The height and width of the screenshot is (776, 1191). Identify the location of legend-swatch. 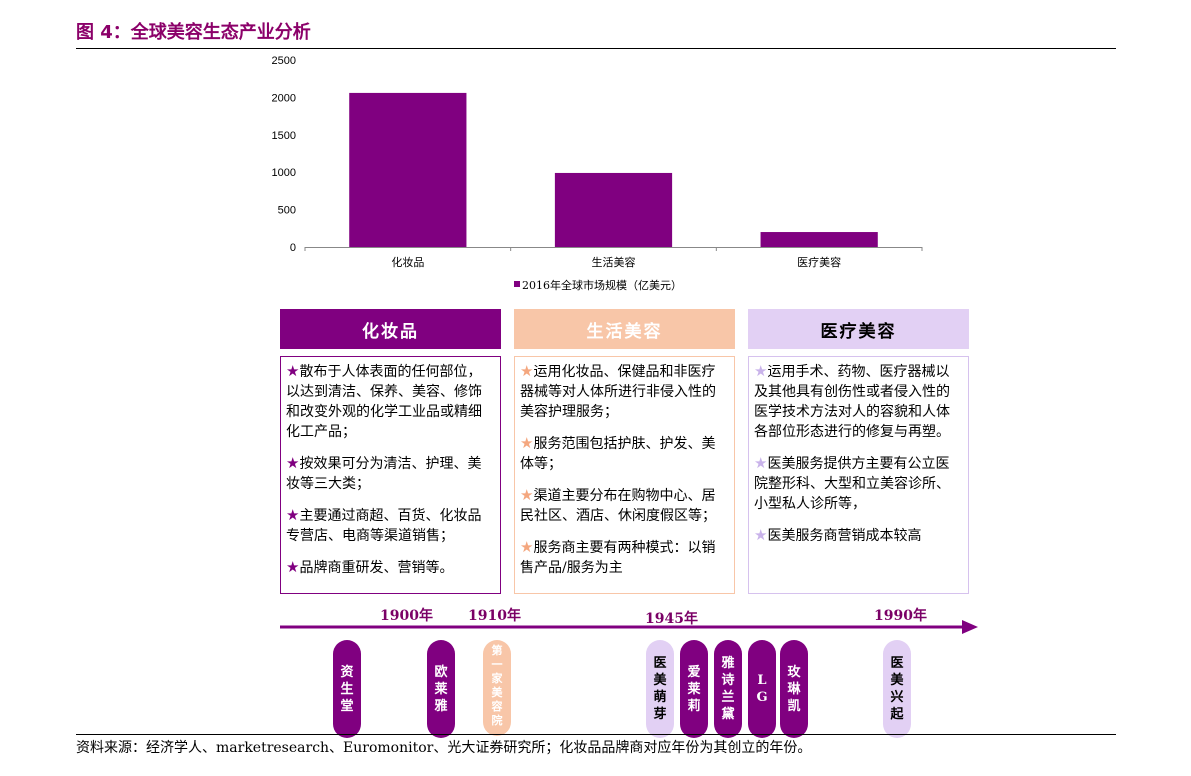
(517, 284).